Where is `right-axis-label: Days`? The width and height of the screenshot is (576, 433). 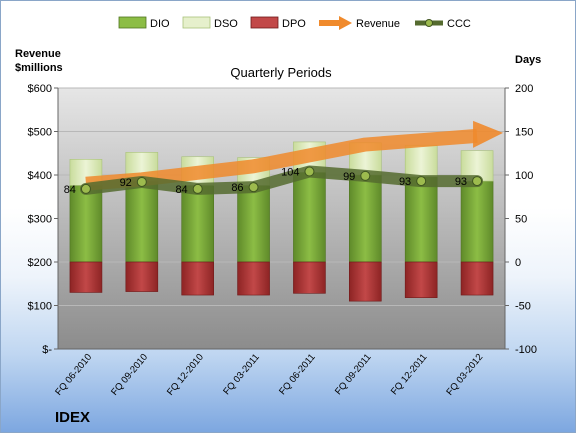
right-axis-label: Days is located at coordinates (528, 60).